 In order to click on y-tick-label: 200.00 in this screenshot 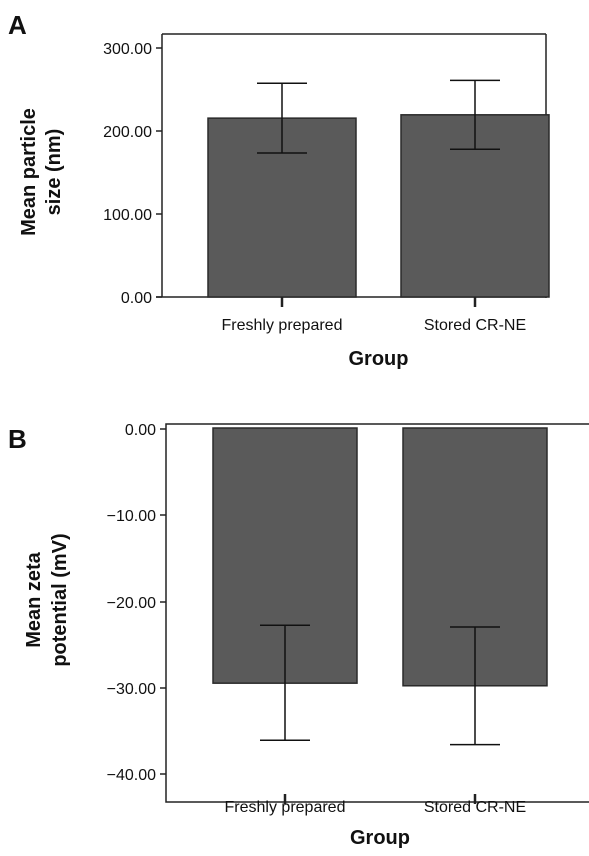, I will do `click(127, 132)`.